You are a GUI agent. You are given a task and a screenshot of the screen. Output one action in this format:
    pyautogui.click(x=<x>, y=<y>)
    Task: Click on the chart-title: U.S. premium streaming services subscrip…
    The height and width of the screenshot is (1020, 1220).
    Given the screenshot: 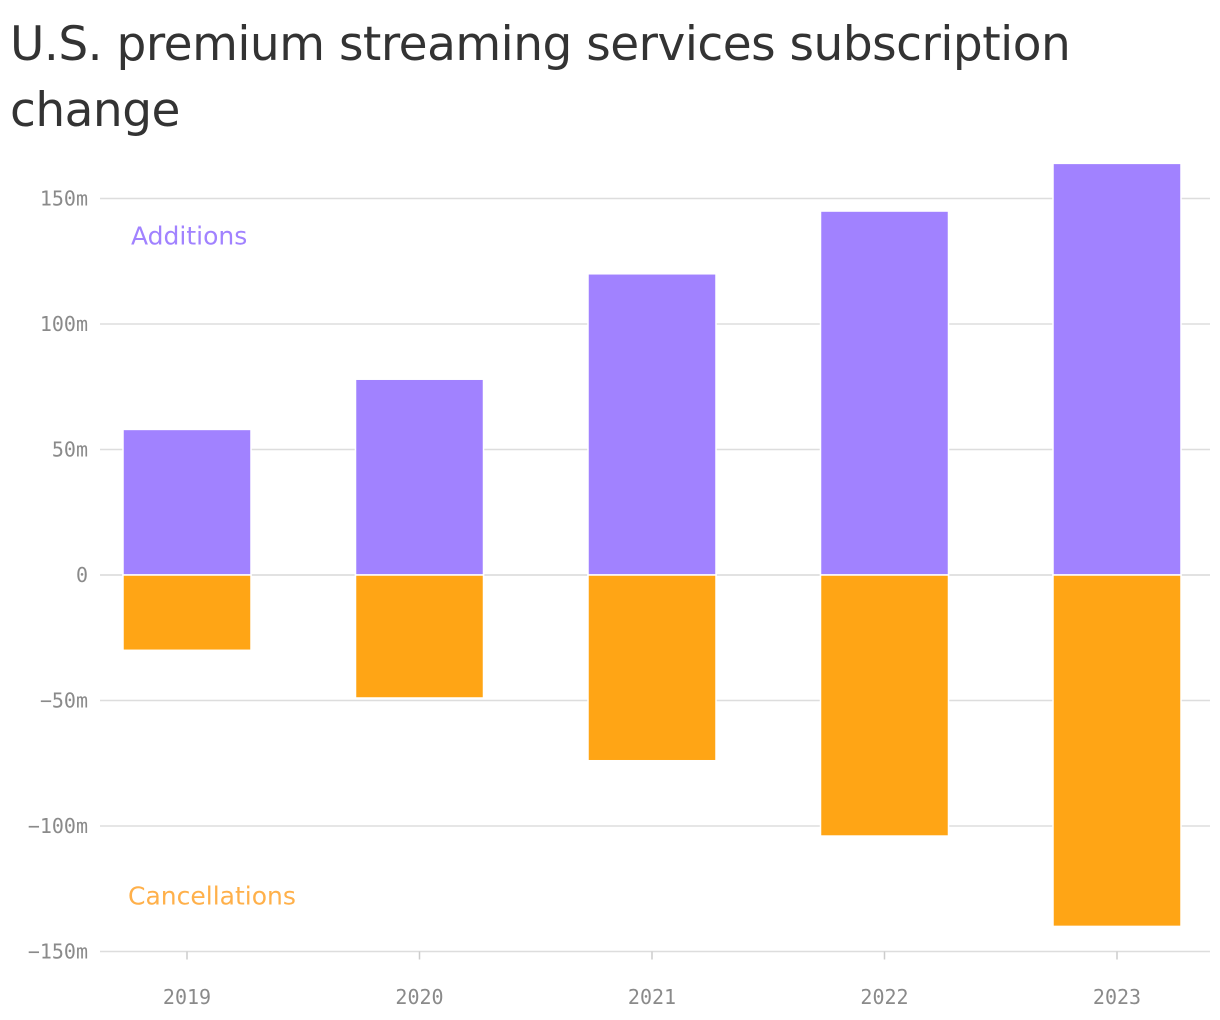 What is the action you would take?
    pyautogui.click(x=540, y=77)
    